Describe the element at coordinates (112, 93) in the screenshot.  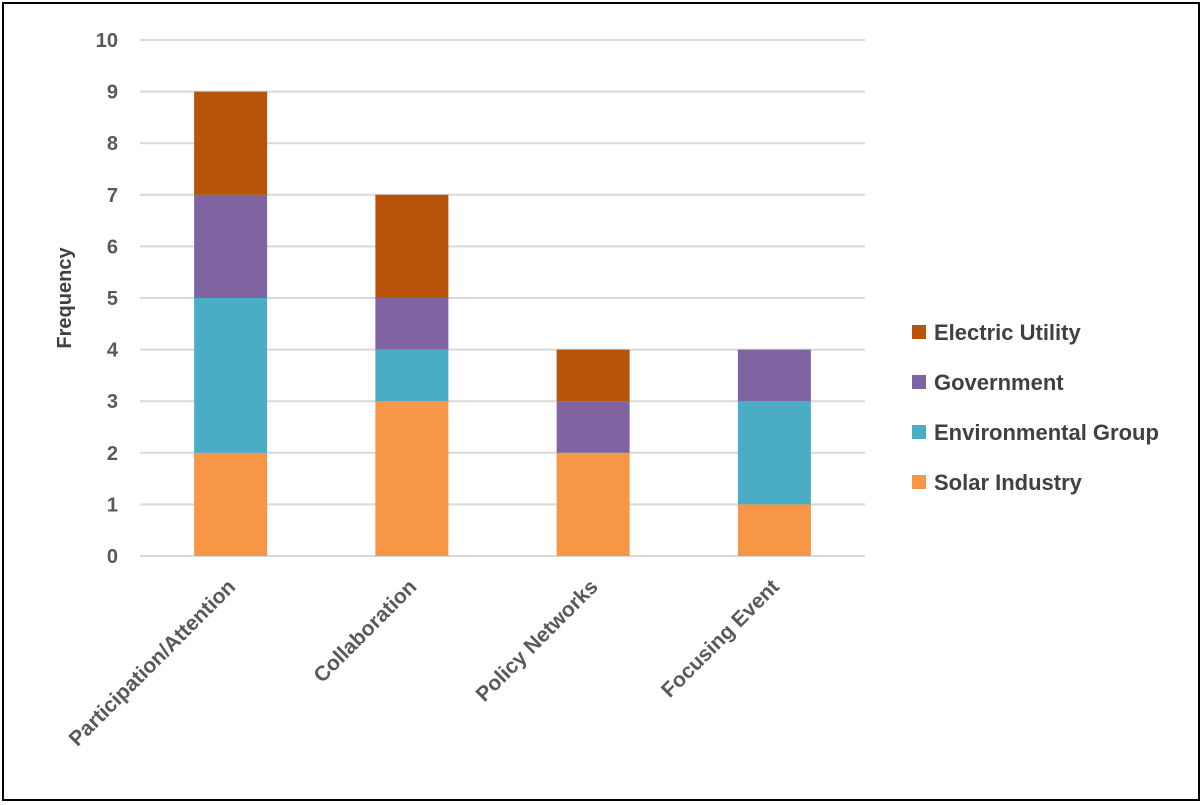
I see `y-tick-label: 9` at that location.